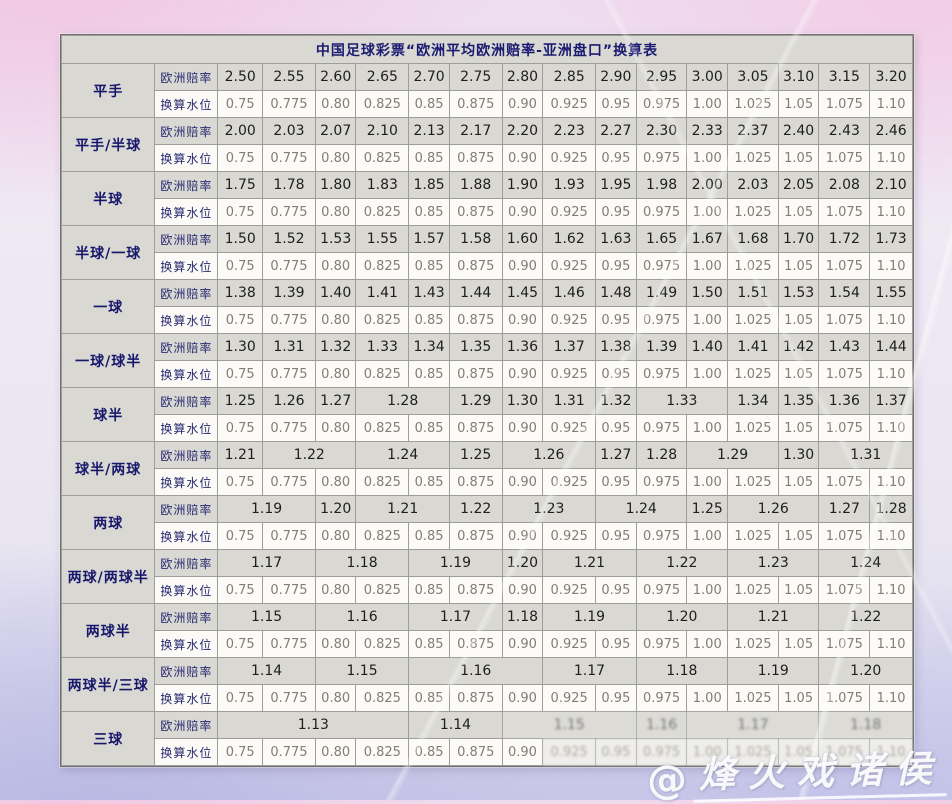 The width and height of the screenshot is (952, 804). What do you see at coordinates (798, 347) in the screenshot?
I see `odds-value-cell: 1.42` at bounding box center [798, 347].